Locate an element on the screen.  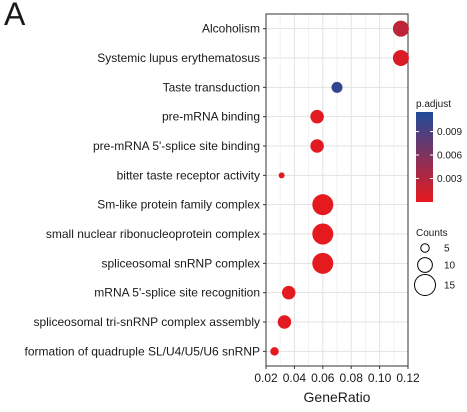
x-tick-label: 0.12 is located at coordinates (408, 378).